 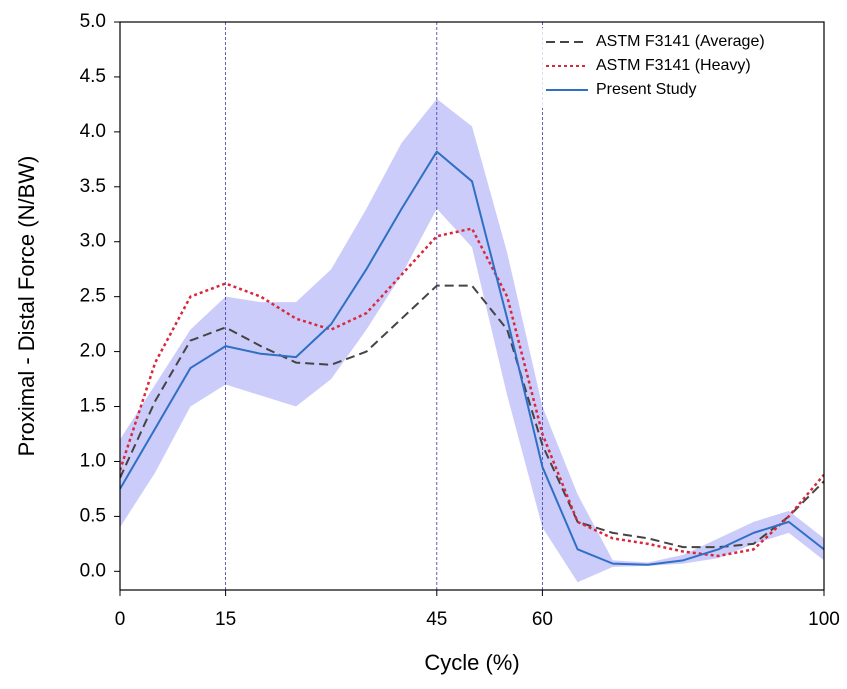 I want to click on y-tick-label: 4.5, so click(x=93, y=76).